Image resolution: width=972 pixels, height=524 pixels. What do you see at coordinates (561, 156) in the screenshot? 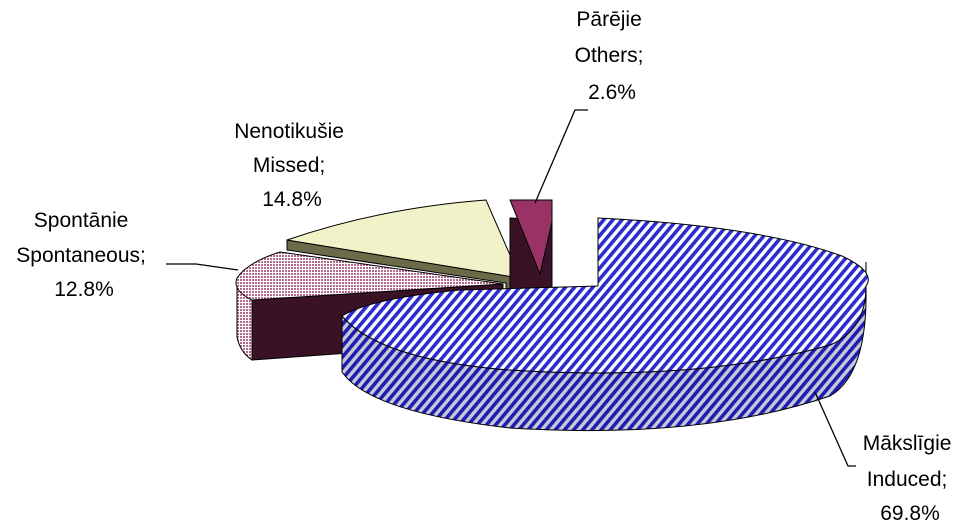
I see `leader-line-others` at bounding box center [561, 156].